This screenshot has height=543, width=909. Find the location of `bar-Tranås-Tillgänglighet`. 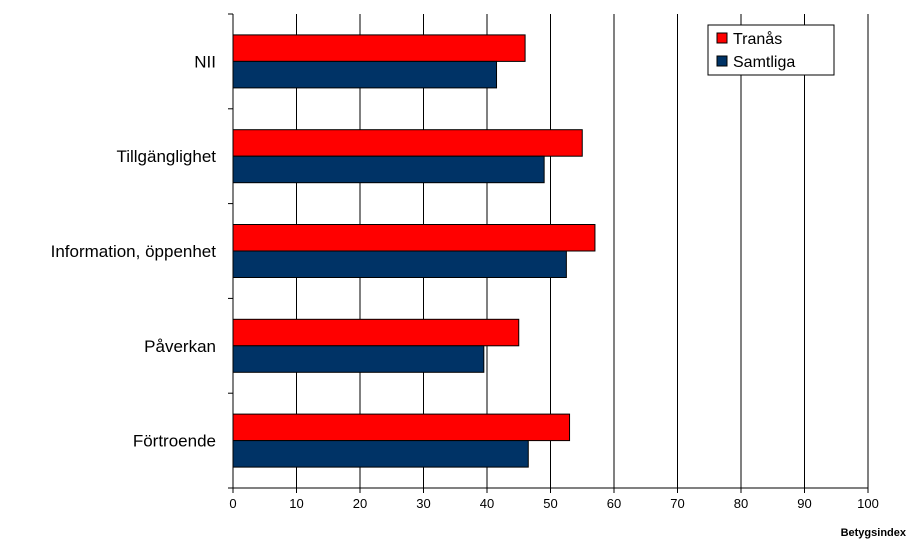

bar-Tranås-Tillgänglighet is located at coordinates (407, 143).